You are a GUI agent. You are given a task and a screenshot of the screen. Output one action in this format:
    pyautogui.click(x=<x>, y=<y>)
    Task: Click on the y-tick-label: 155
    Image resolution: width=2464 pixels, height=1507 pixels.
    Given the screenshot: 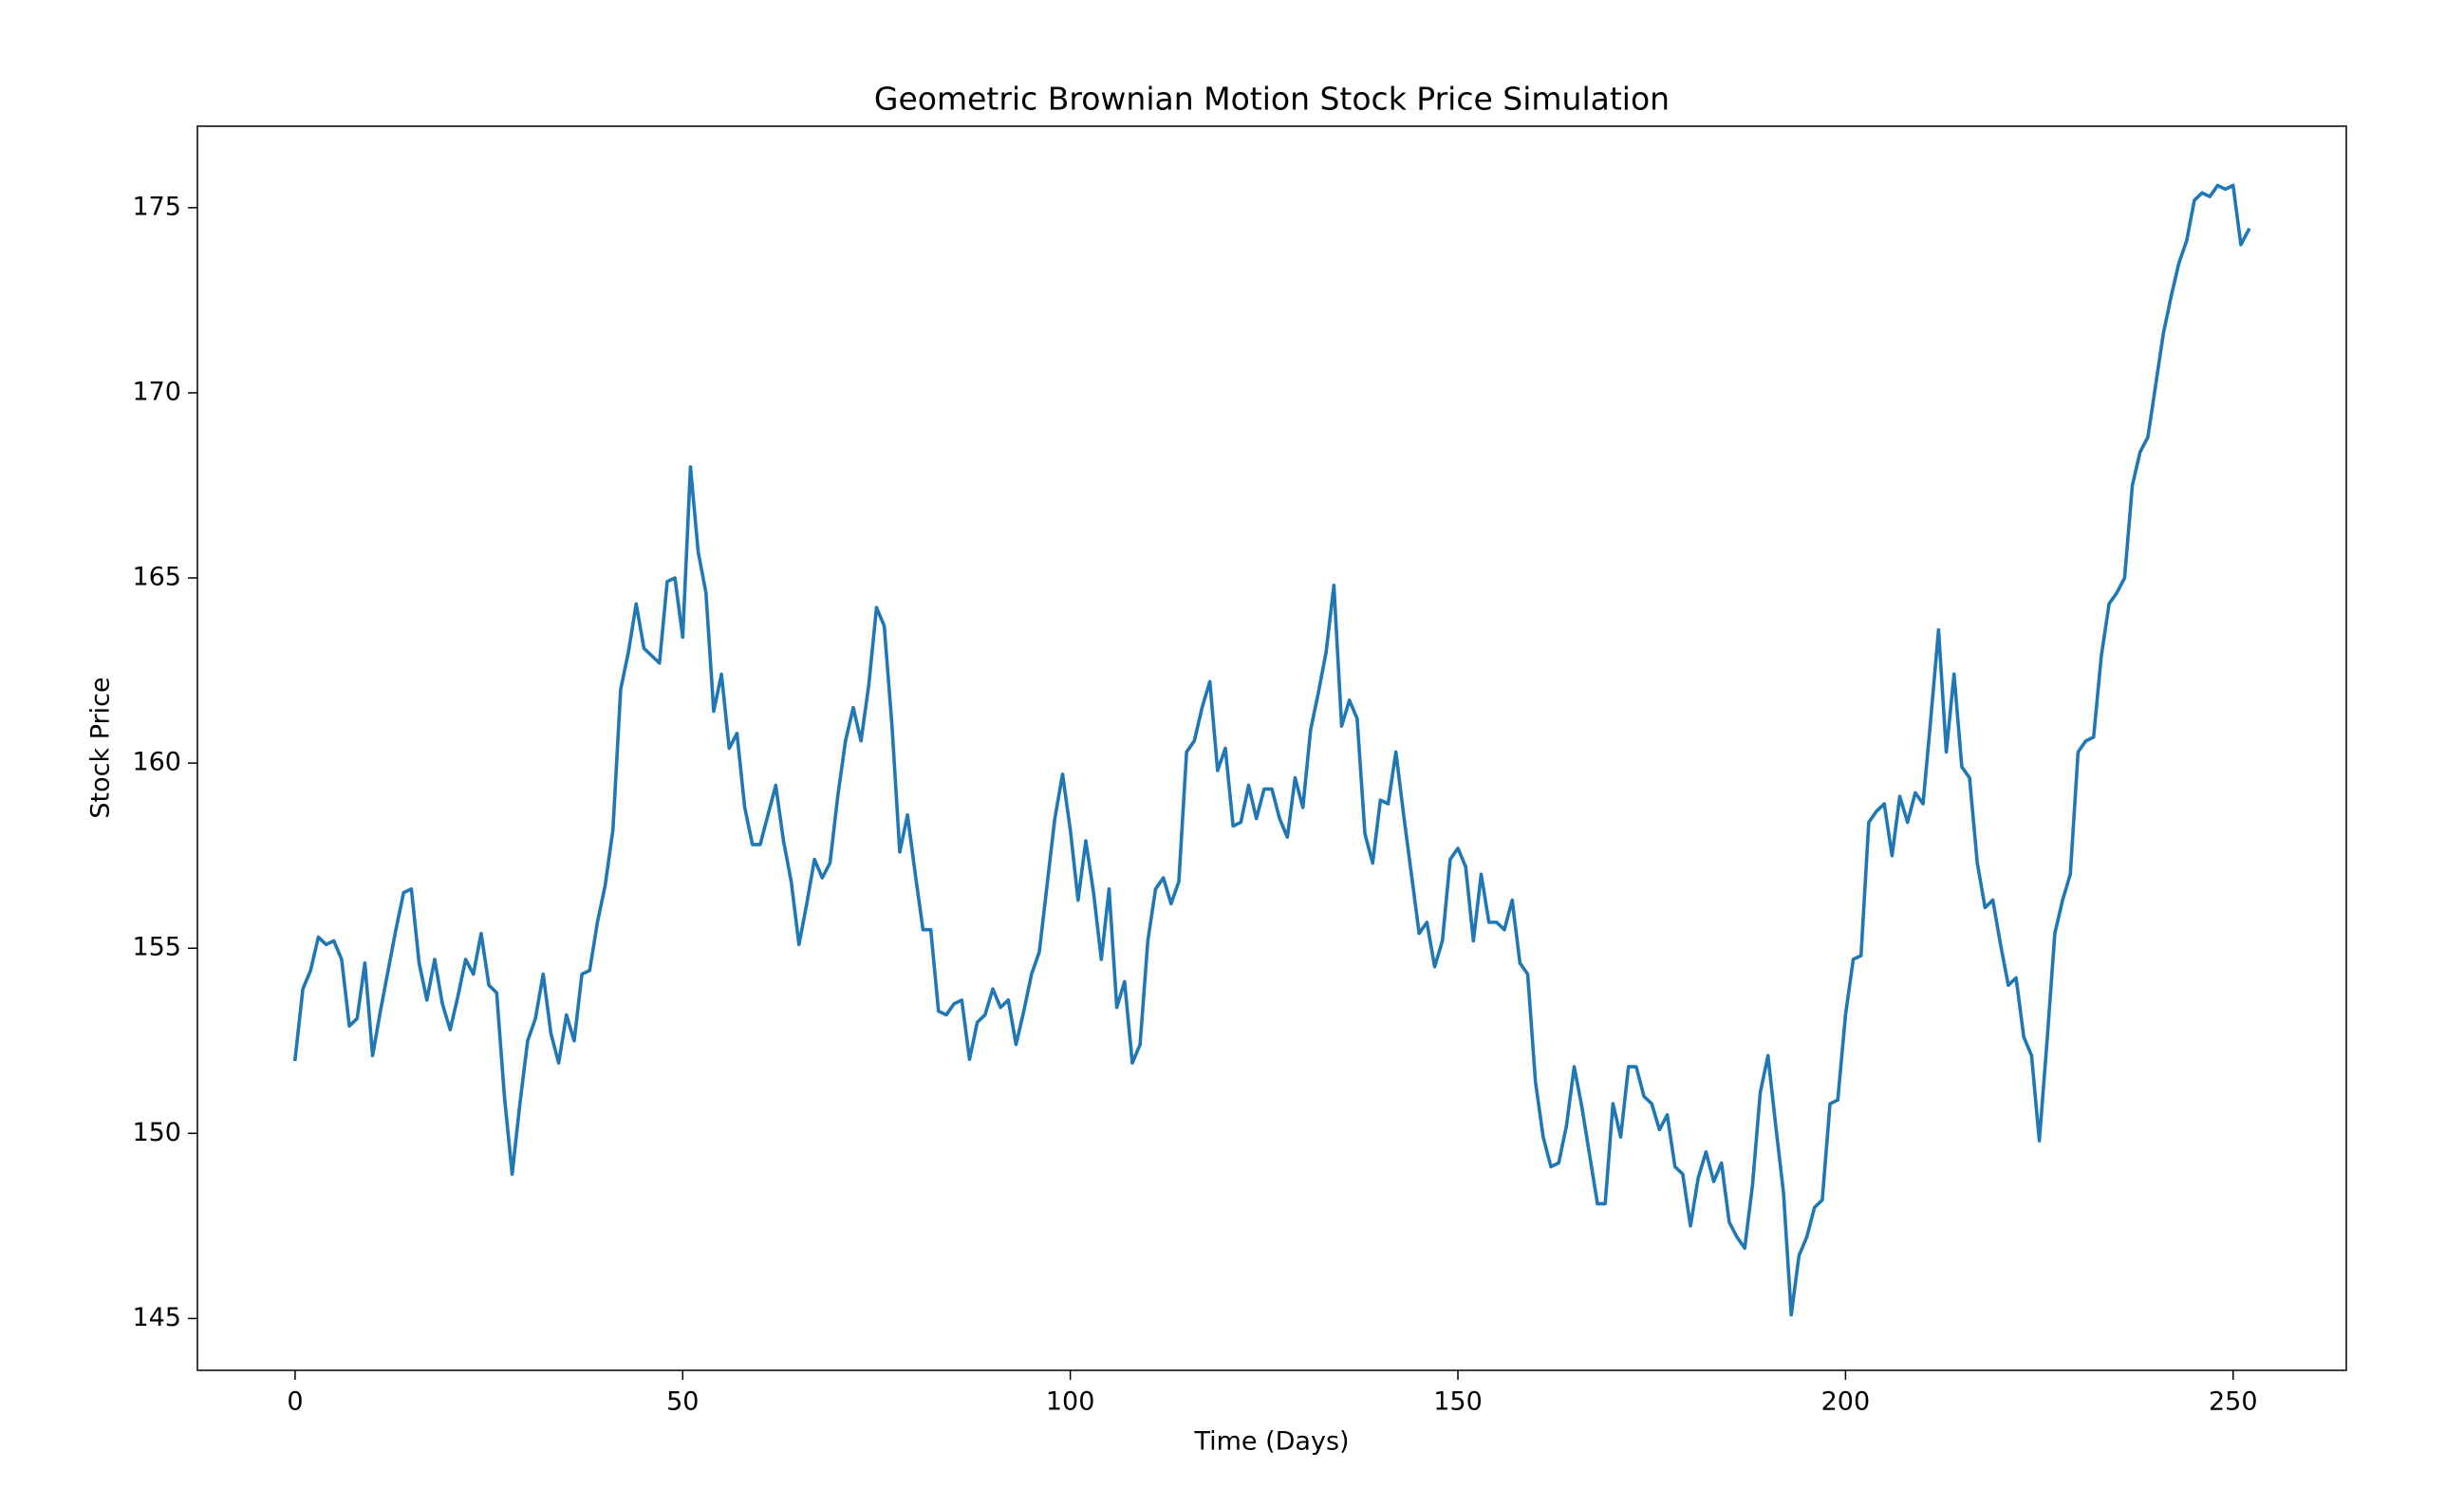 What is the action you would take?
    pyautogui.click(x=157, y=947)
    